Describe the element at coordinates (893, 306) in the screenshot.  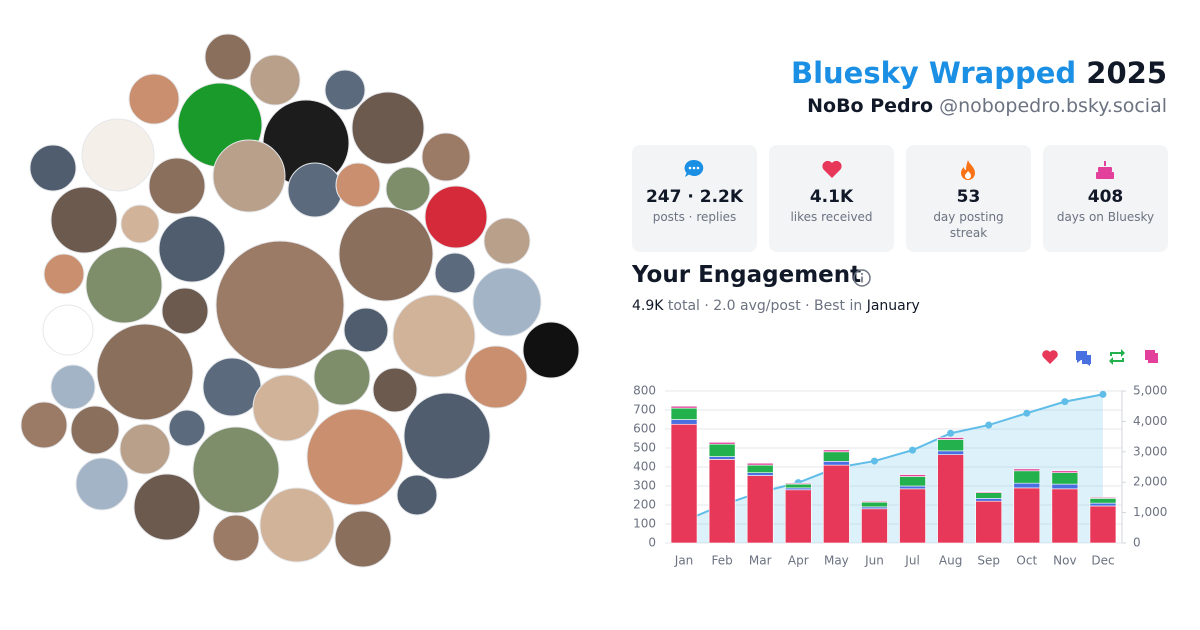
I see `best-month: January` at that location.